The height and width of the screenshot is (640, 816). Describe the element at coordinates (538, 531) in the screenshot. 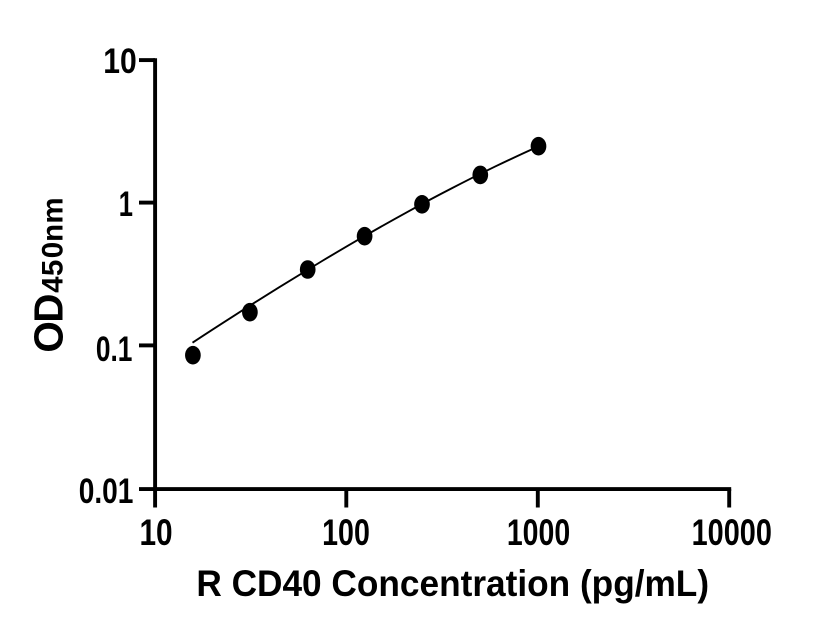

I see `svg-text: 1000` at that location.